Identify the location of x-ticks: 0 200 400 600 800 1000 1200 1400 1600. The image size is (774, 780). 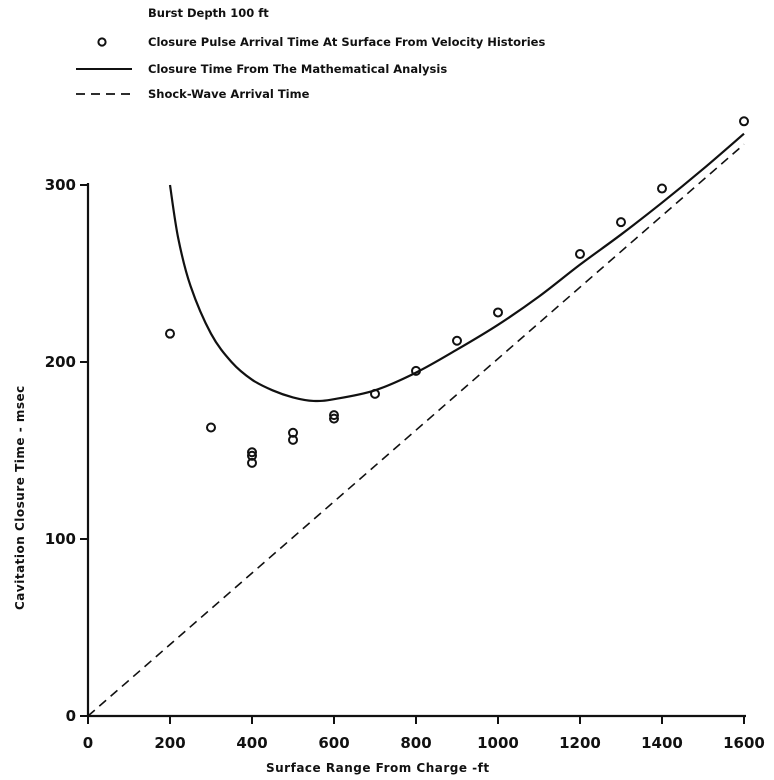
(424, 734).